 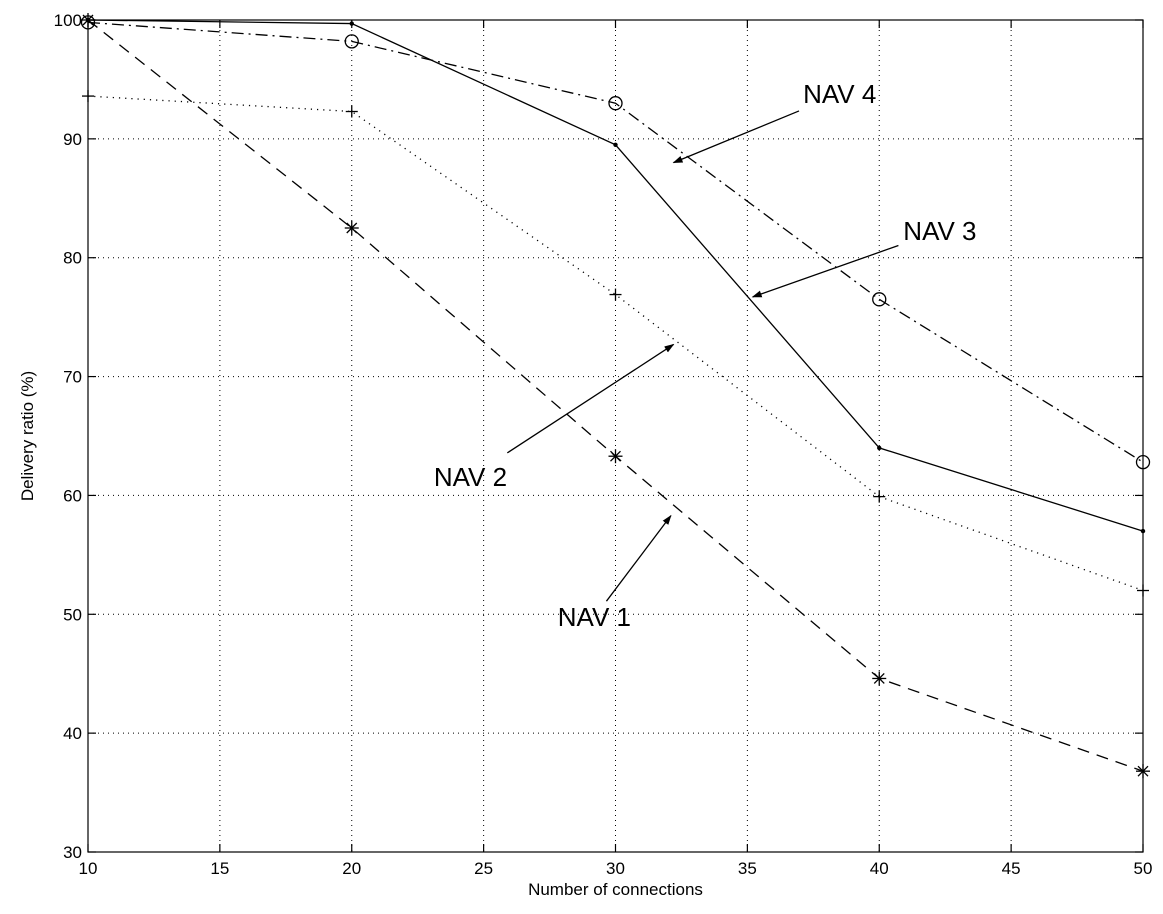 I want to click on x-tick-label: 30, so click(x=615, y=868).